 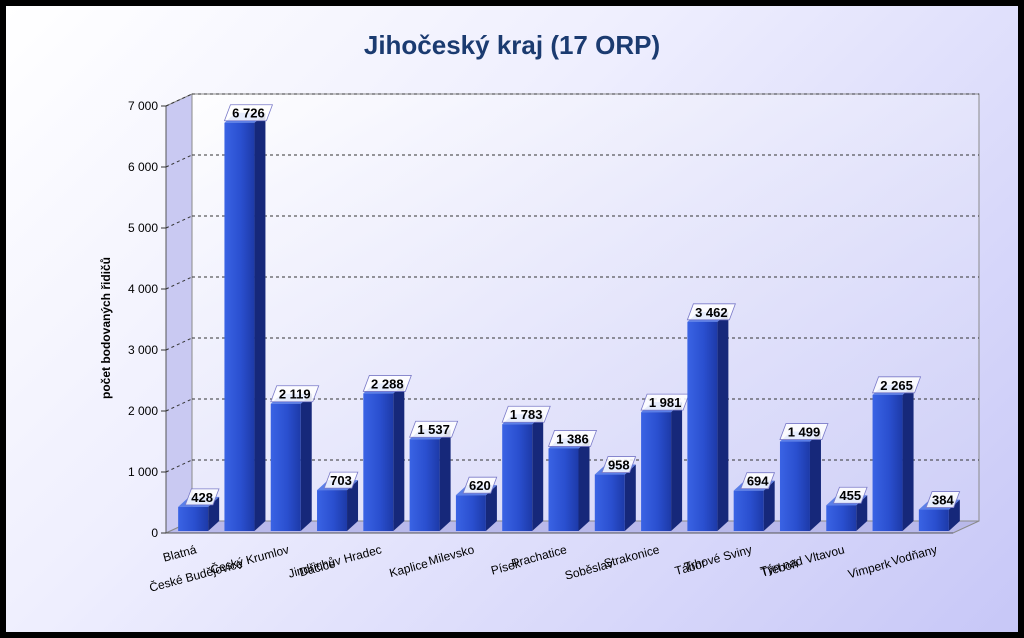 I want to click on chart-title: Jihočeský kraj (17 ORP), so click(x=512, y=45).